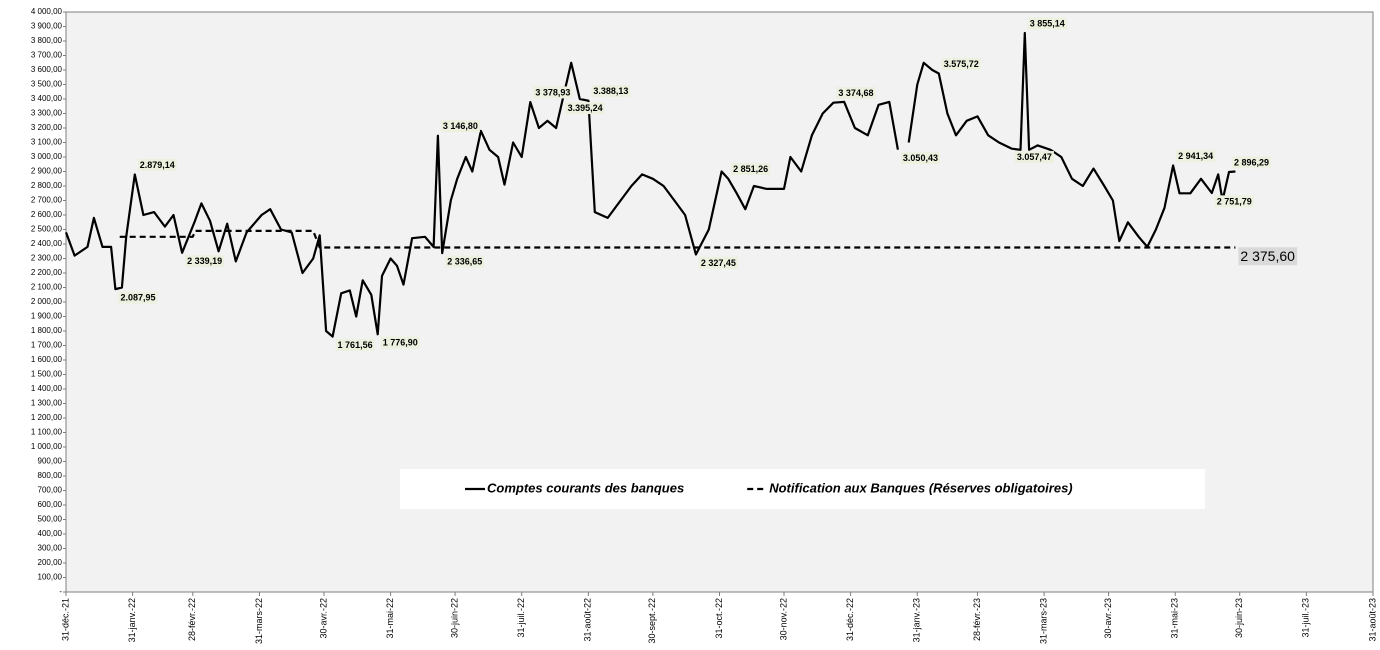 This screenshot has width=1380, height=650. Describe the element at coordinates (1195, 156) in the screenshot. I see `data-label: 2 941,34` at that location.